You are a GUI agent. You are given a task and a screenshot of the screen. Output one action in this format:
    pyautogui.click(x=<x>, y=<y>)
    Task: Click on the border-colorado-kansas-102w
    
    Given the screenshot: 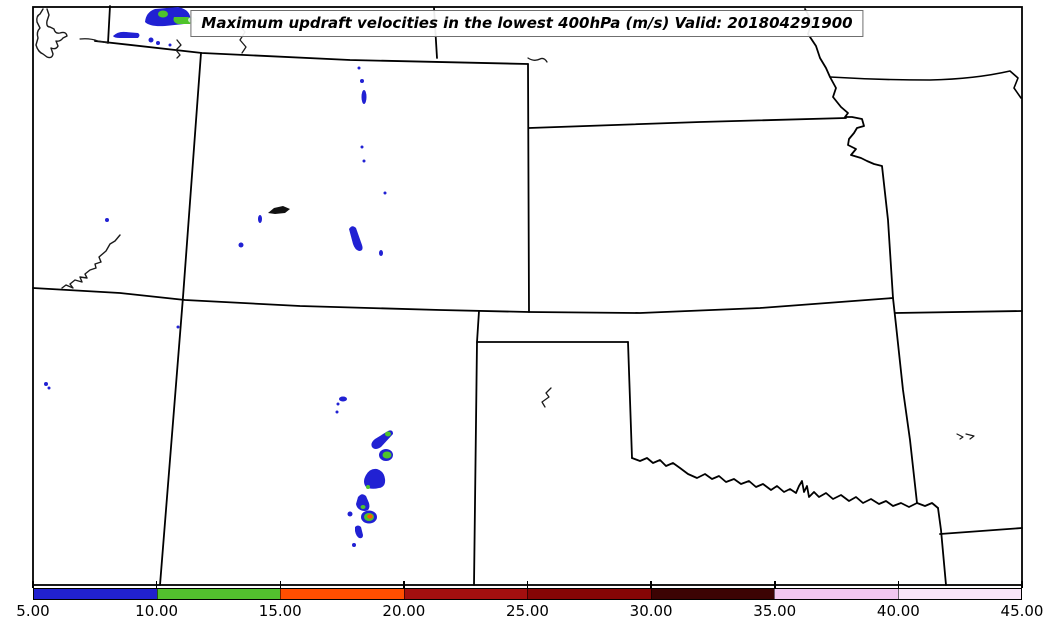 What is the action you would take?
    pyautogui.click(x=528, y=188)
    